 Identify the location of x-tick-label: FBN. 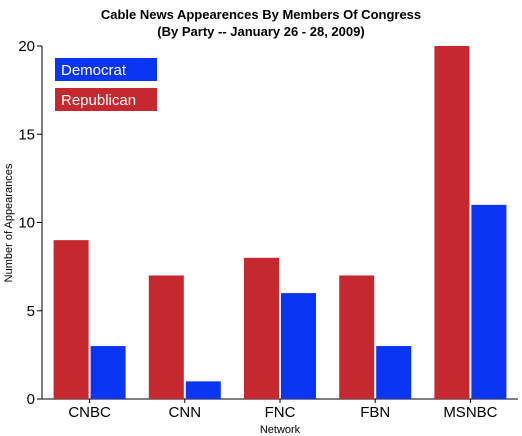
(375, 412).